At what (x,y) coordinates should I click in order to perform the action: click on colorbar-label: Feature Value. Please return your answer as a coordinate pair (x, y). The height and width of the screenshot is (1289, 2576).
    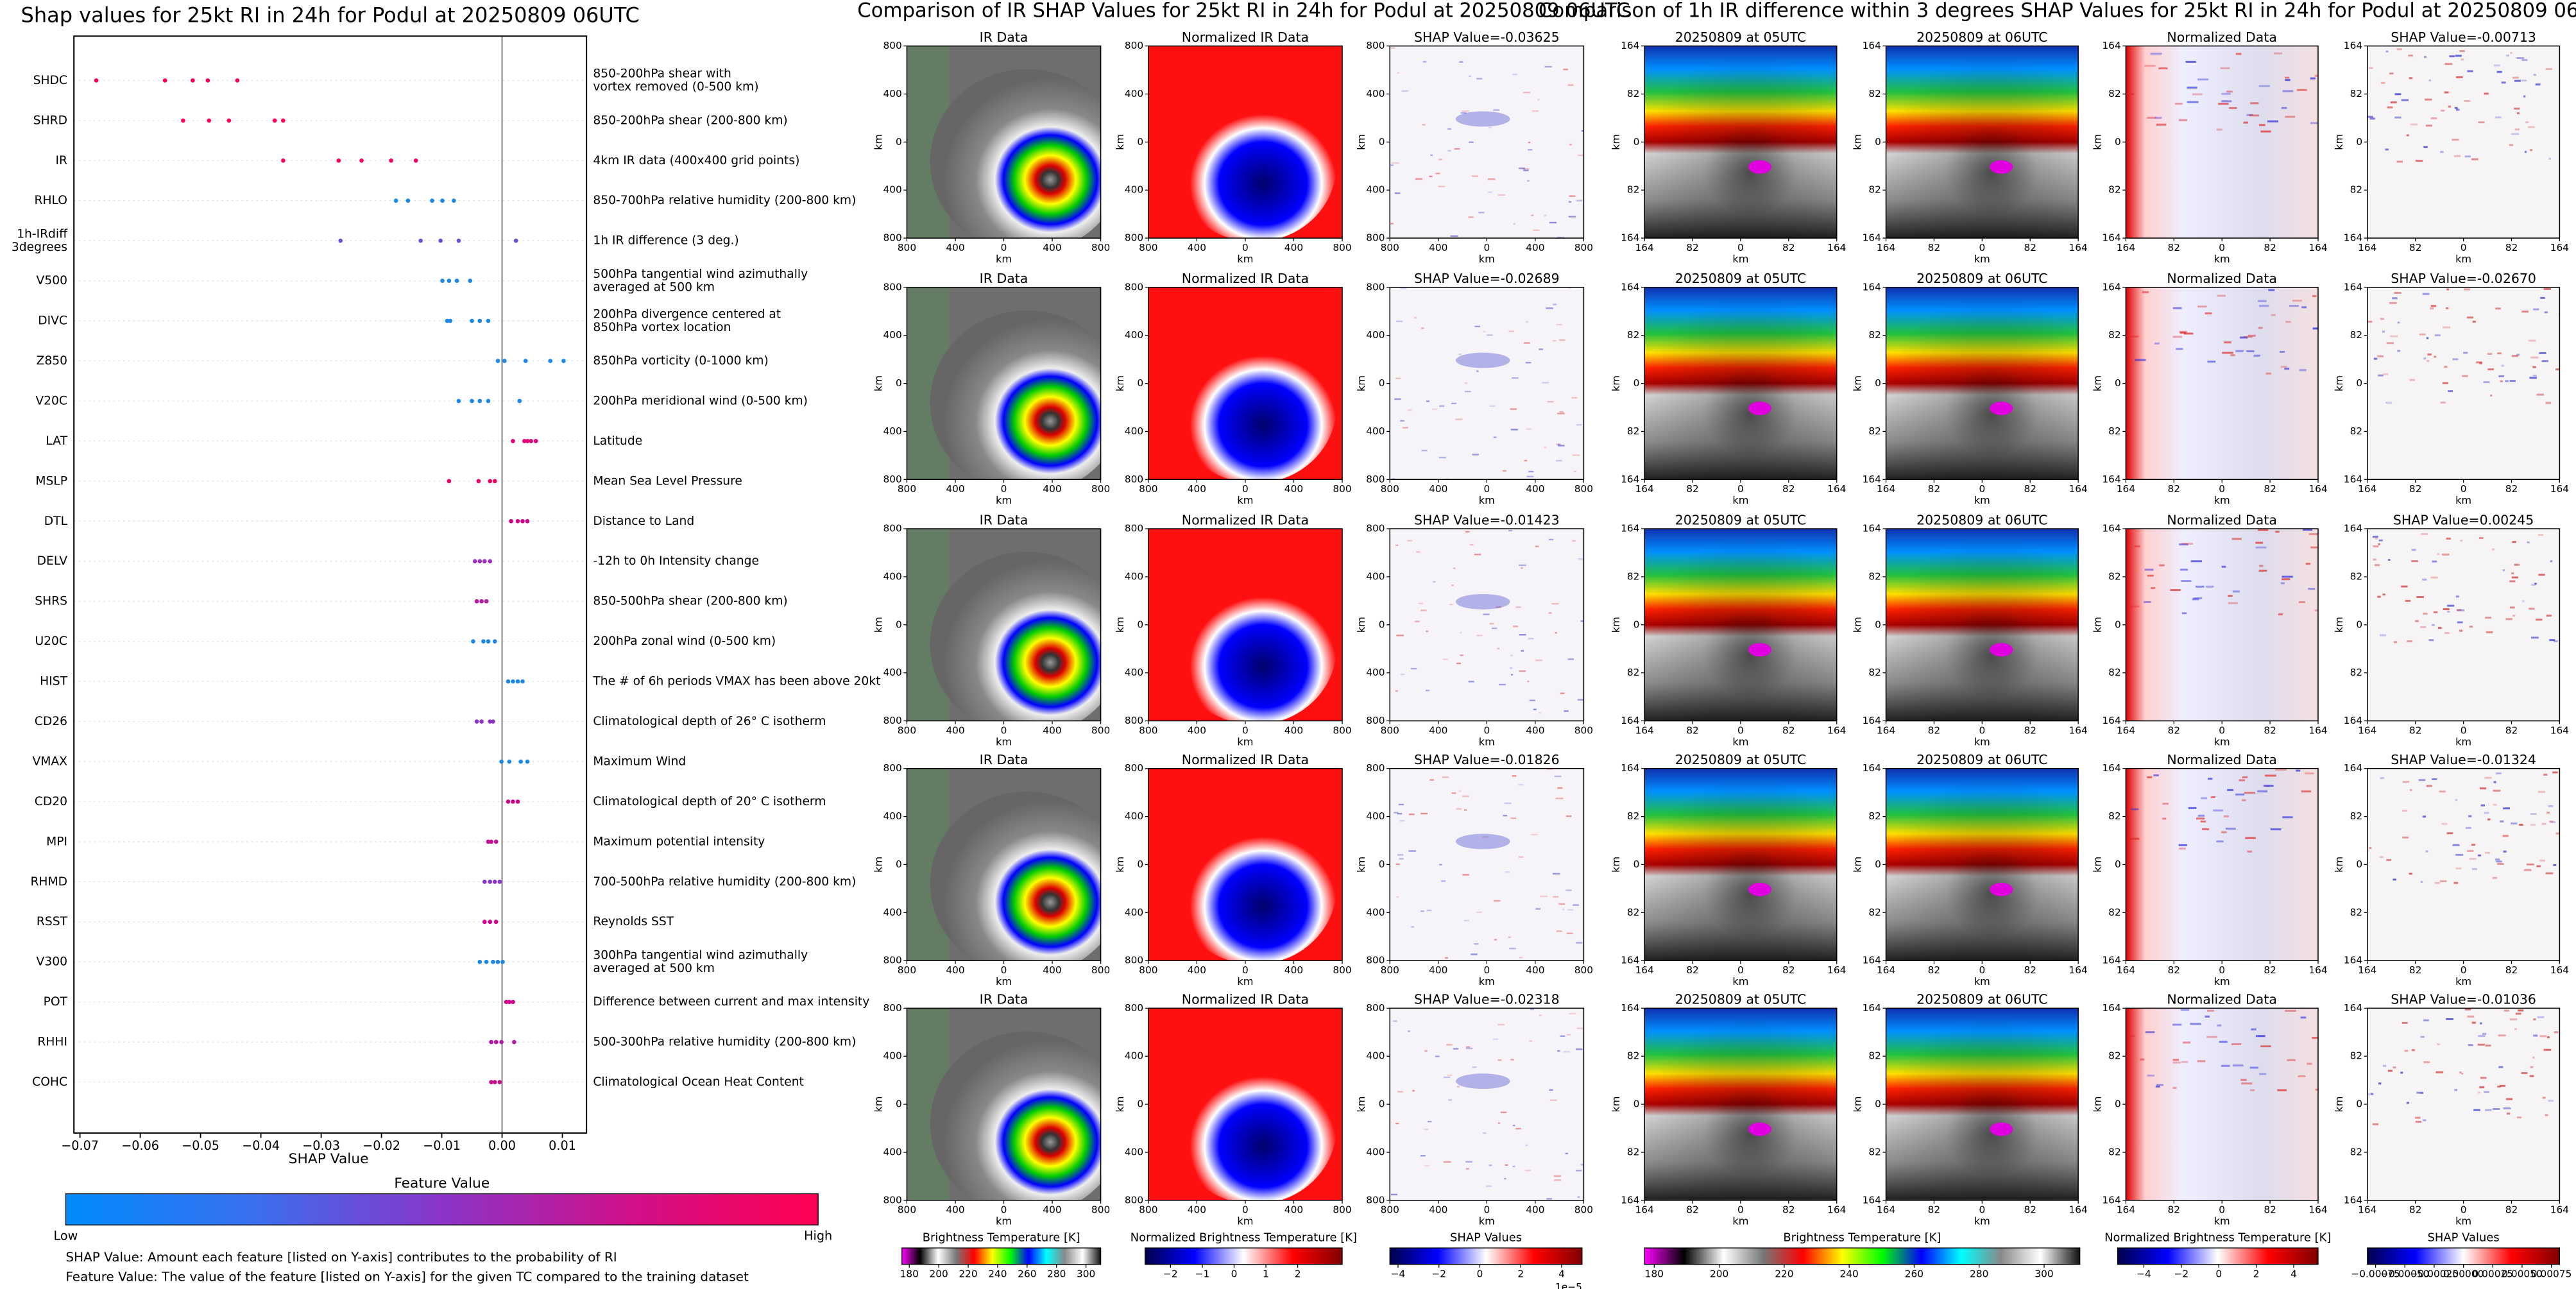
    Looking at the image, I should click on (442, 1183).